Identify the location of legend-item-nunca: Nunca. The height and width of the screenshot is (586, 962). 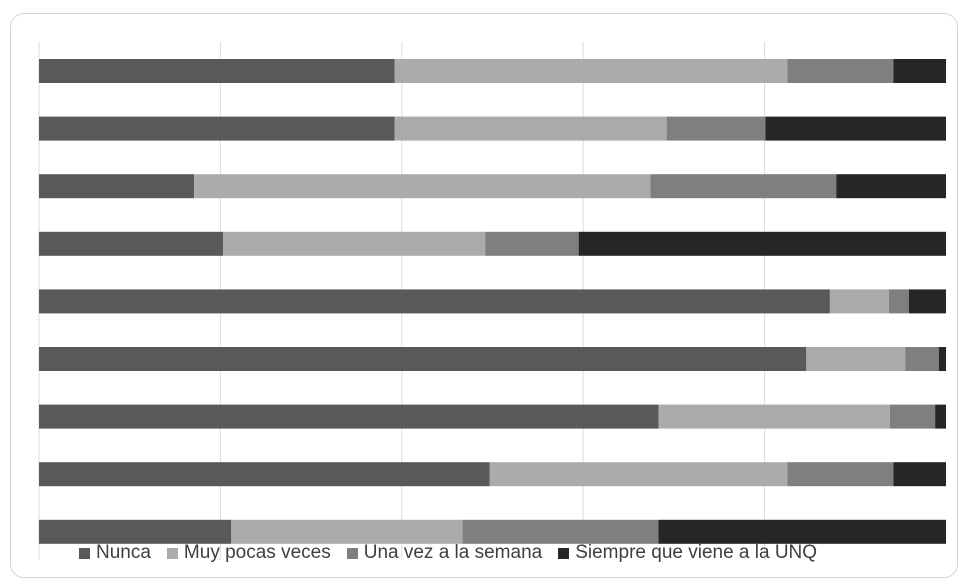
(115, 553).